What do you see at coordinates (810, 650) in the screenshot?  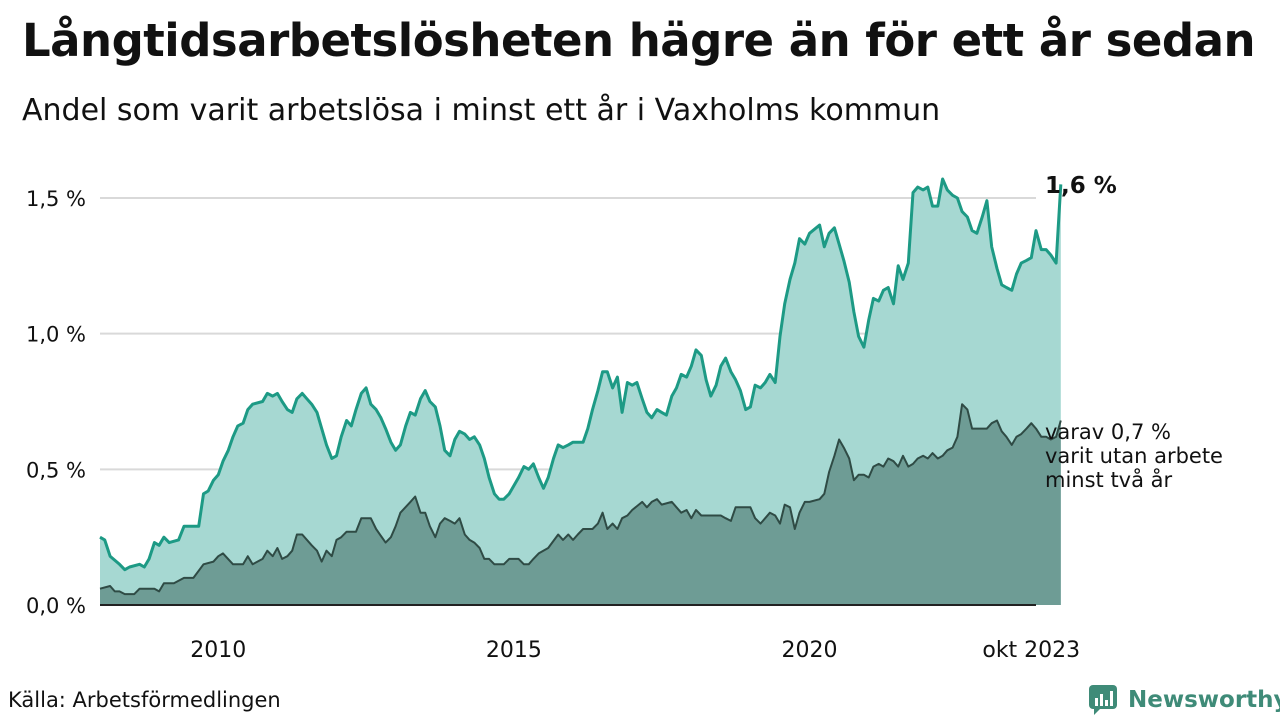 I see `x-tick-label: 2020` at bounding box center [810, 650].